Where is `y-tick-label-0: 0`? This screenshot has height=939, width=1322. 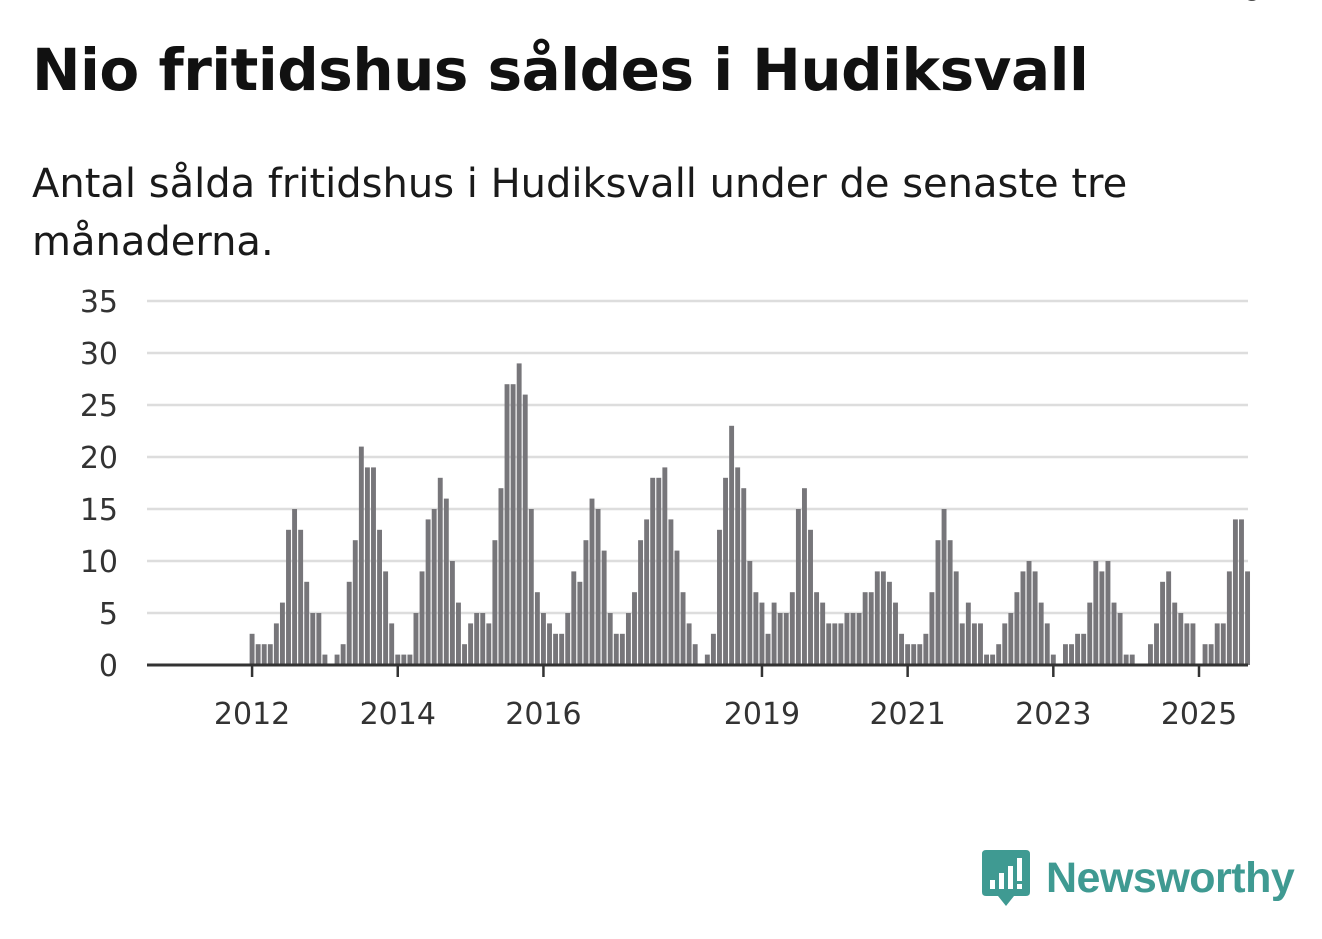
y-tick-label-0: 0 is located at coordinates (108, 666).